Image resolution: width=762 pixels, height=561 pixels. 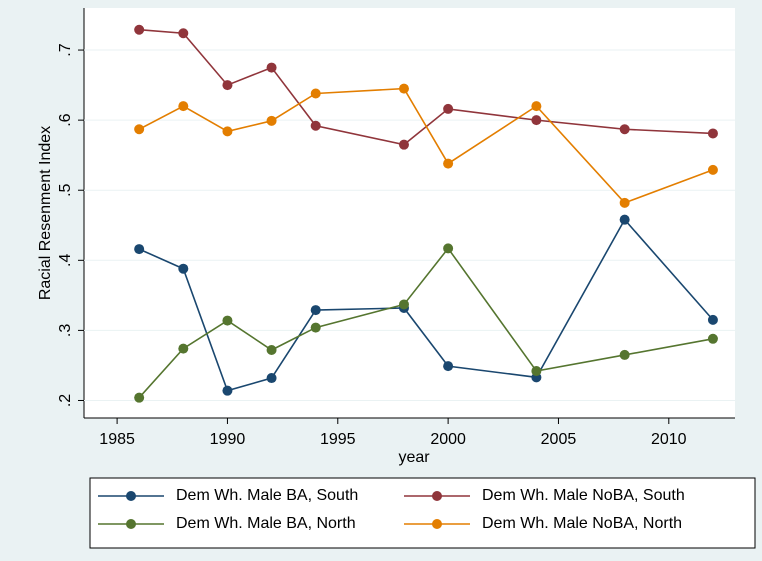 I want to click on legend-label: Dem Wh. Male NoBA, North, so click(x=582, y=523).